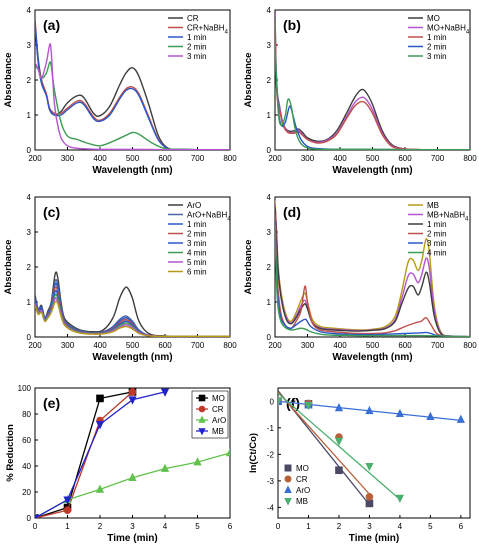 The image size is (479, 550). What do you see at coordinates (100, 398) in the screenshot?
I see `panel-e-series-mo-point` at bounding box center [100, 398].